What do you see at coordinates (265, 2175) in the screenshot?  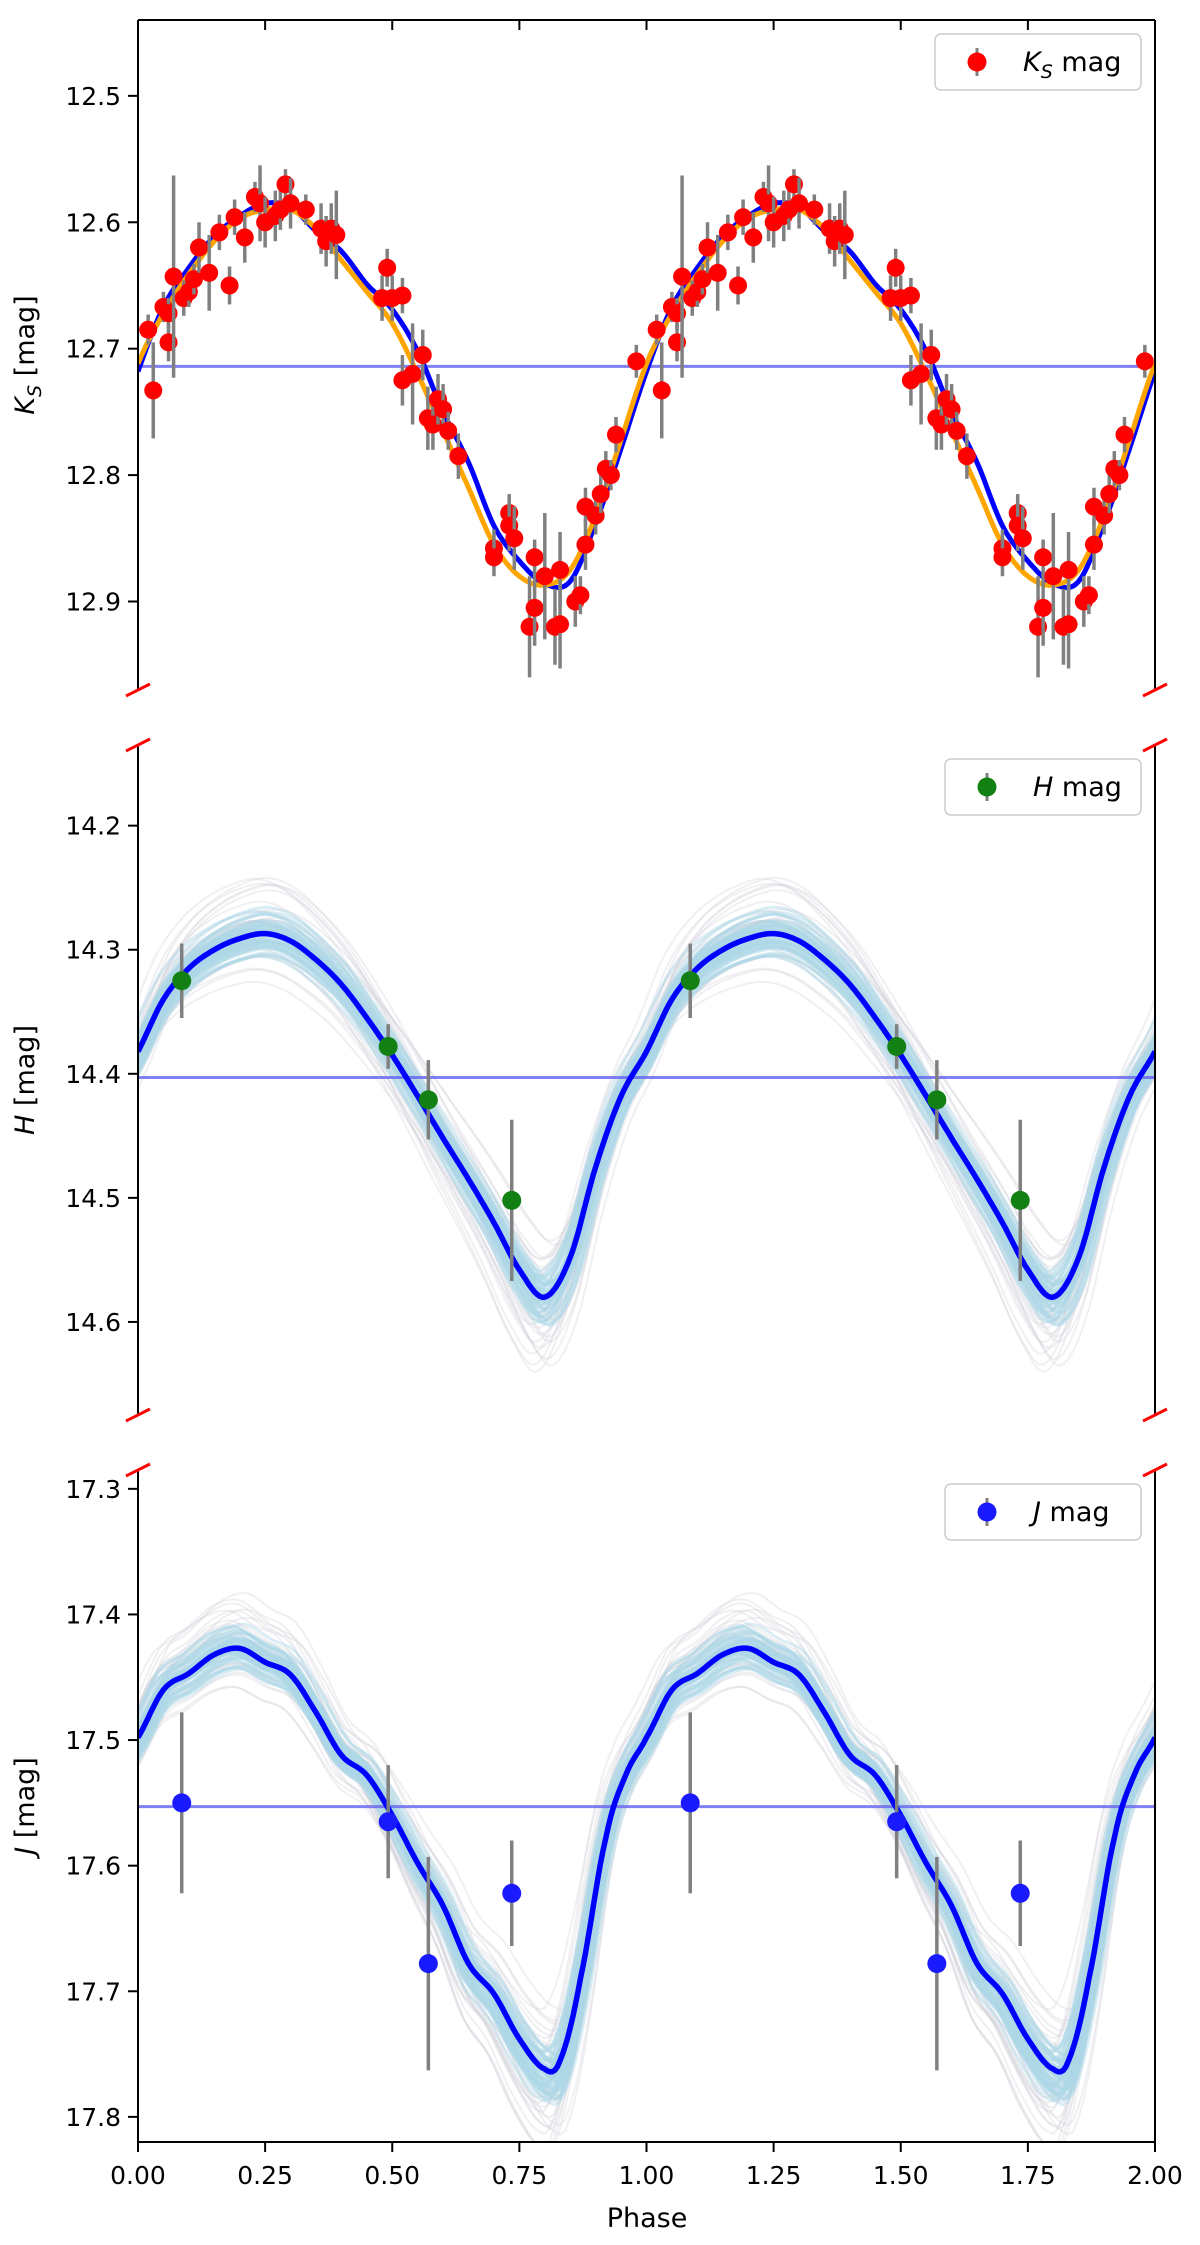 I see `x-tick-label: 0.25` at bounding box center [265, 2175].